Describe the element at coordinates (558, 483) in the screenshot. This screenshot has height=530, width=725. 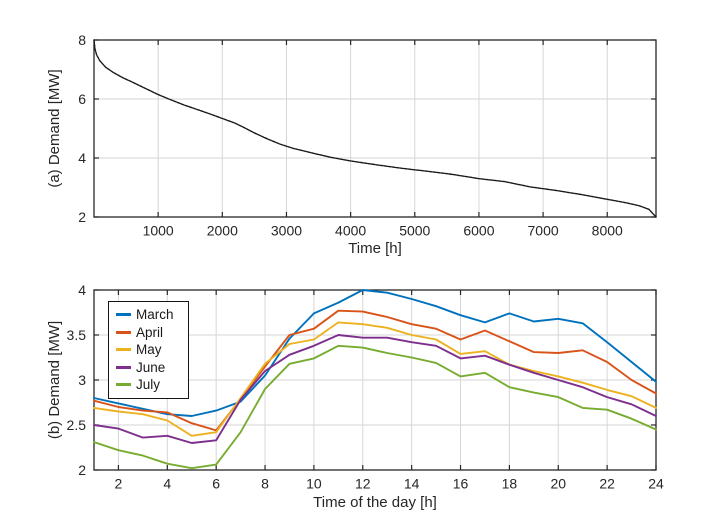
I see `x-tick-label: 20` at that location.